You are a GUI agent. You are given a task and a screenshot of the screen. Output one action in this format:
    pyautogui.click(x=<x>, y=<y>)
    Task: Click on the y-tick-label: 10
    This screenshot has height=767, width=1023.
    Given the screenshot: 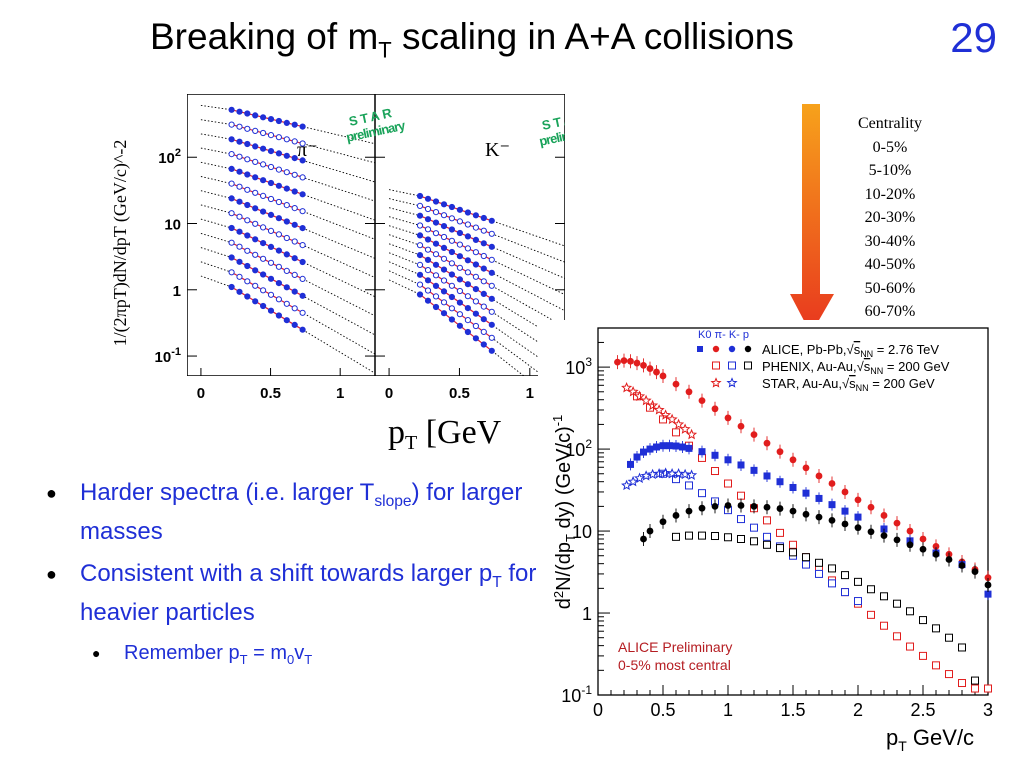 What is the action you would take?
    pyautogui.click(x=172, y=225)
    